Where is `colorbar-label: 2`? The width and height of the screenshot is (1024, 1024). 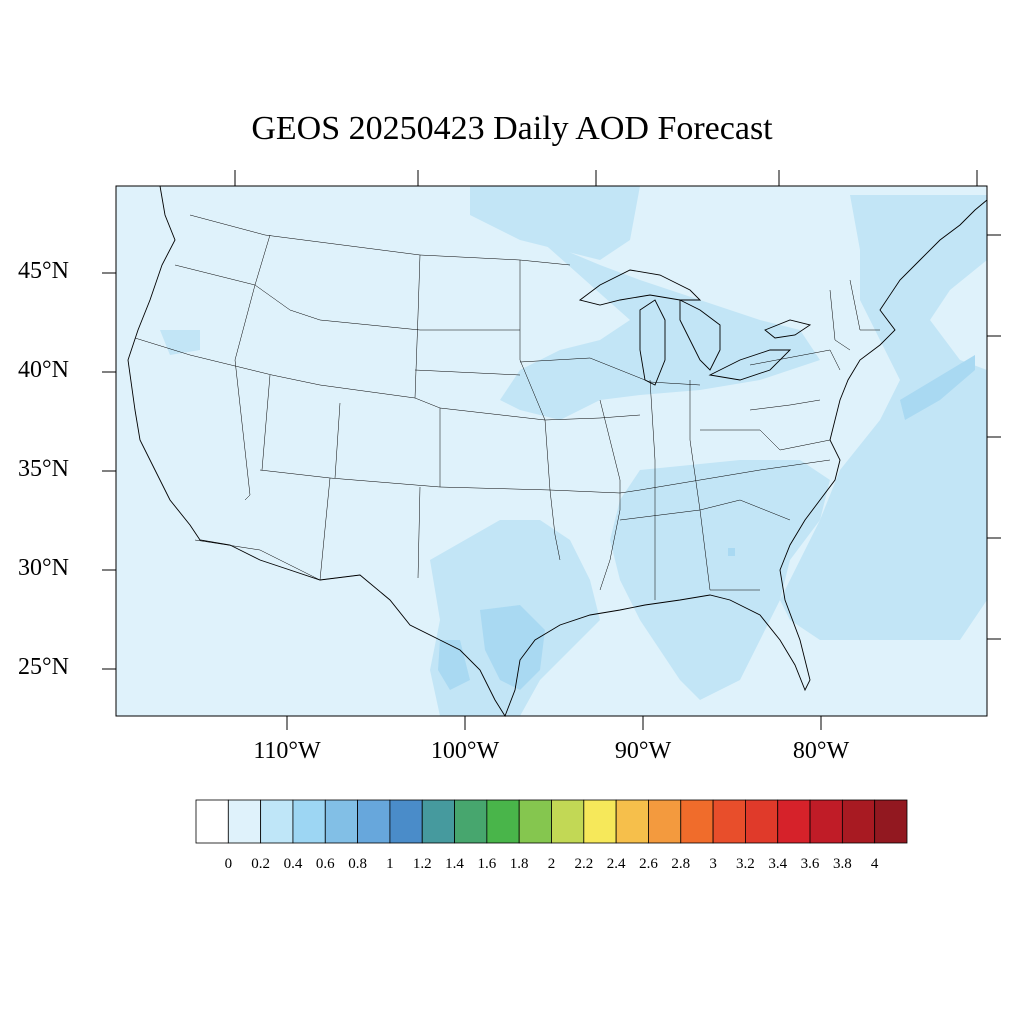
colorbar-label: 2 is located at coordinates (551, 864).